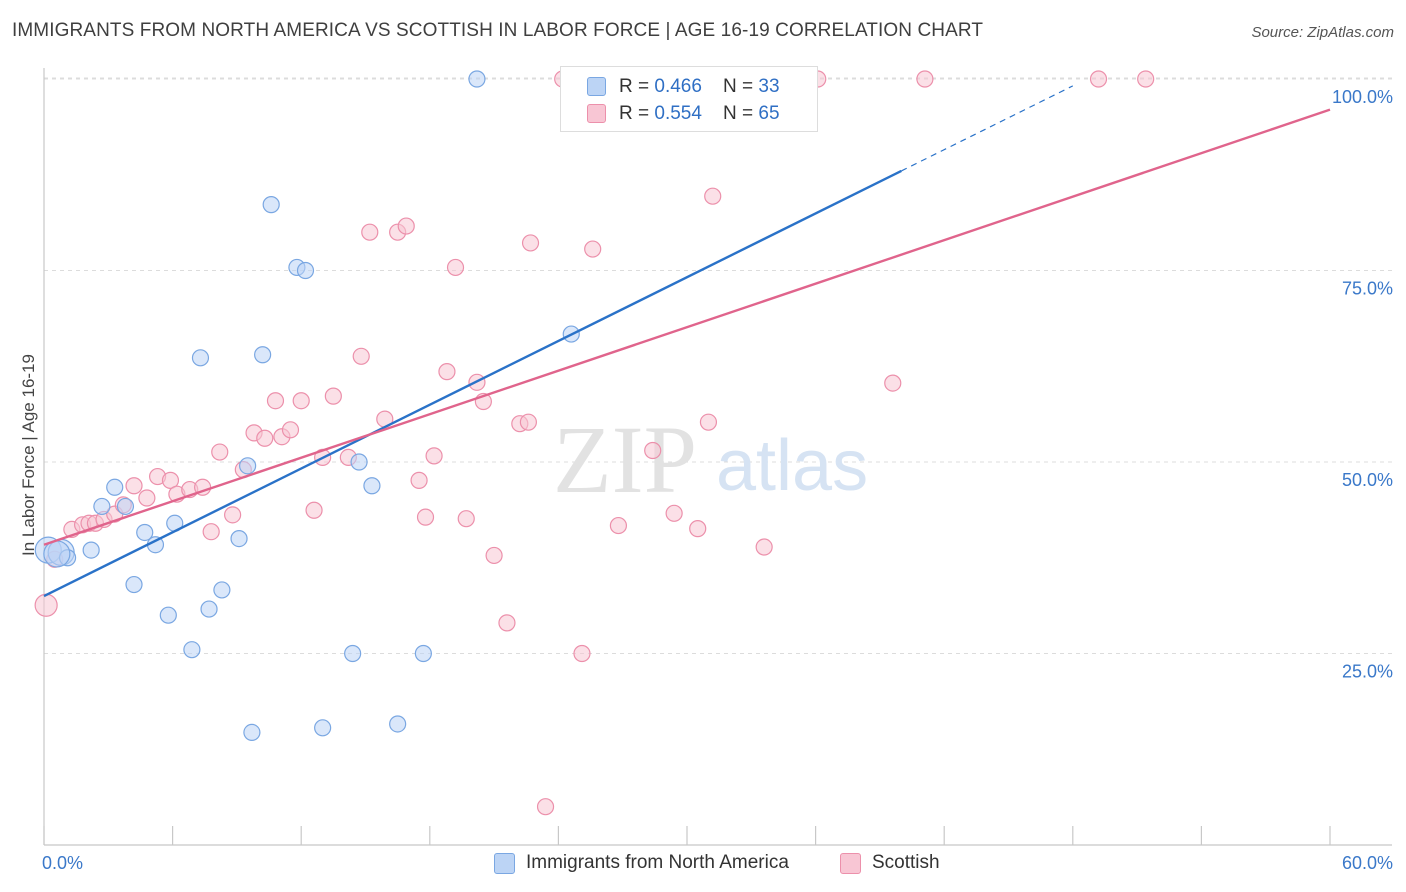  I want to click on immigrants-trend-extension, so click(987, 128).